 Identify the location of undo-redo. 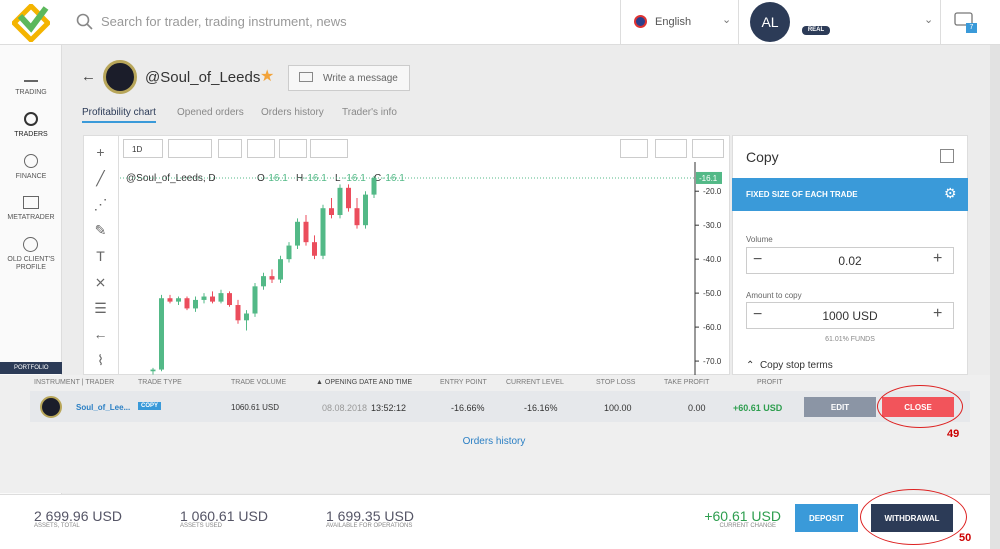
(329, 148).